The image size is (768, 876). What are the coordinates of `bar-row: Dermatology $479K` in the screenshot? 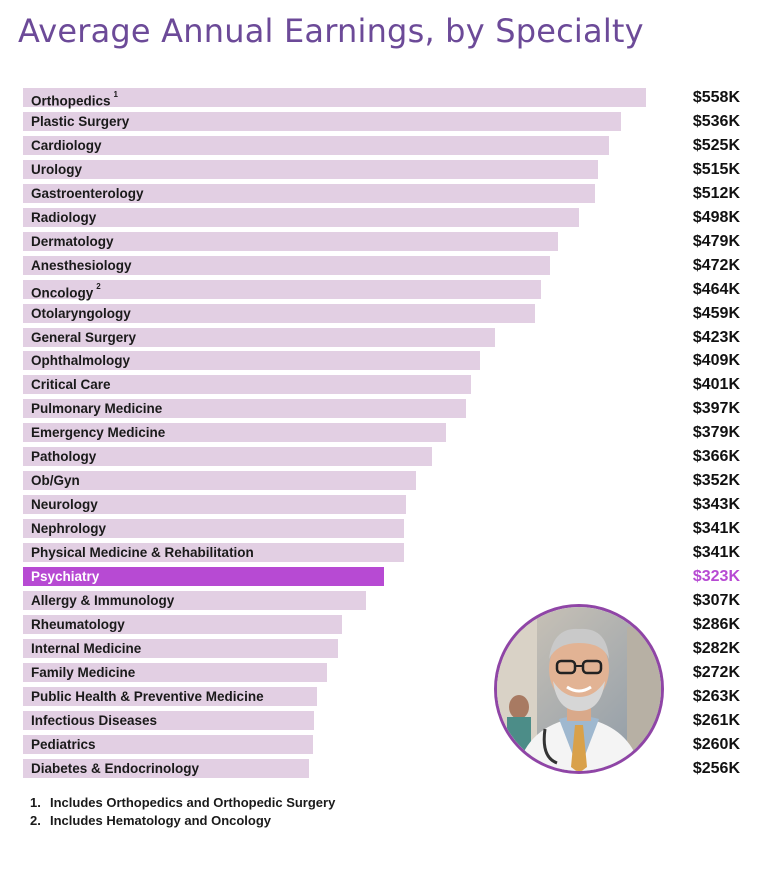 It's located at (384, 242).